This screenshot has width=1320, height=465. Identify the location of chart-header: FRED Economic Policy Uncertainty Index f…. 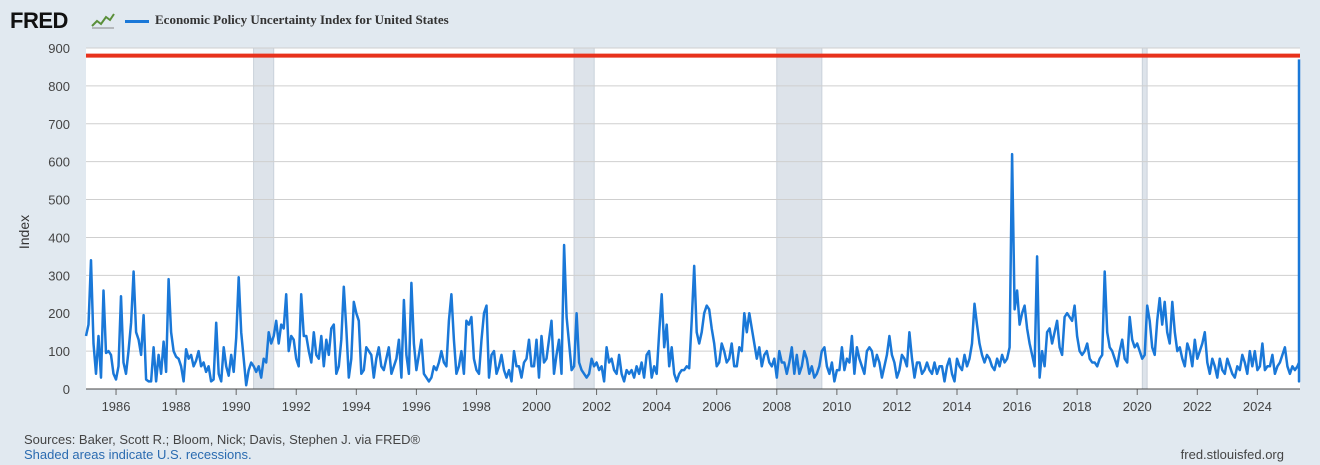
(660, 22).